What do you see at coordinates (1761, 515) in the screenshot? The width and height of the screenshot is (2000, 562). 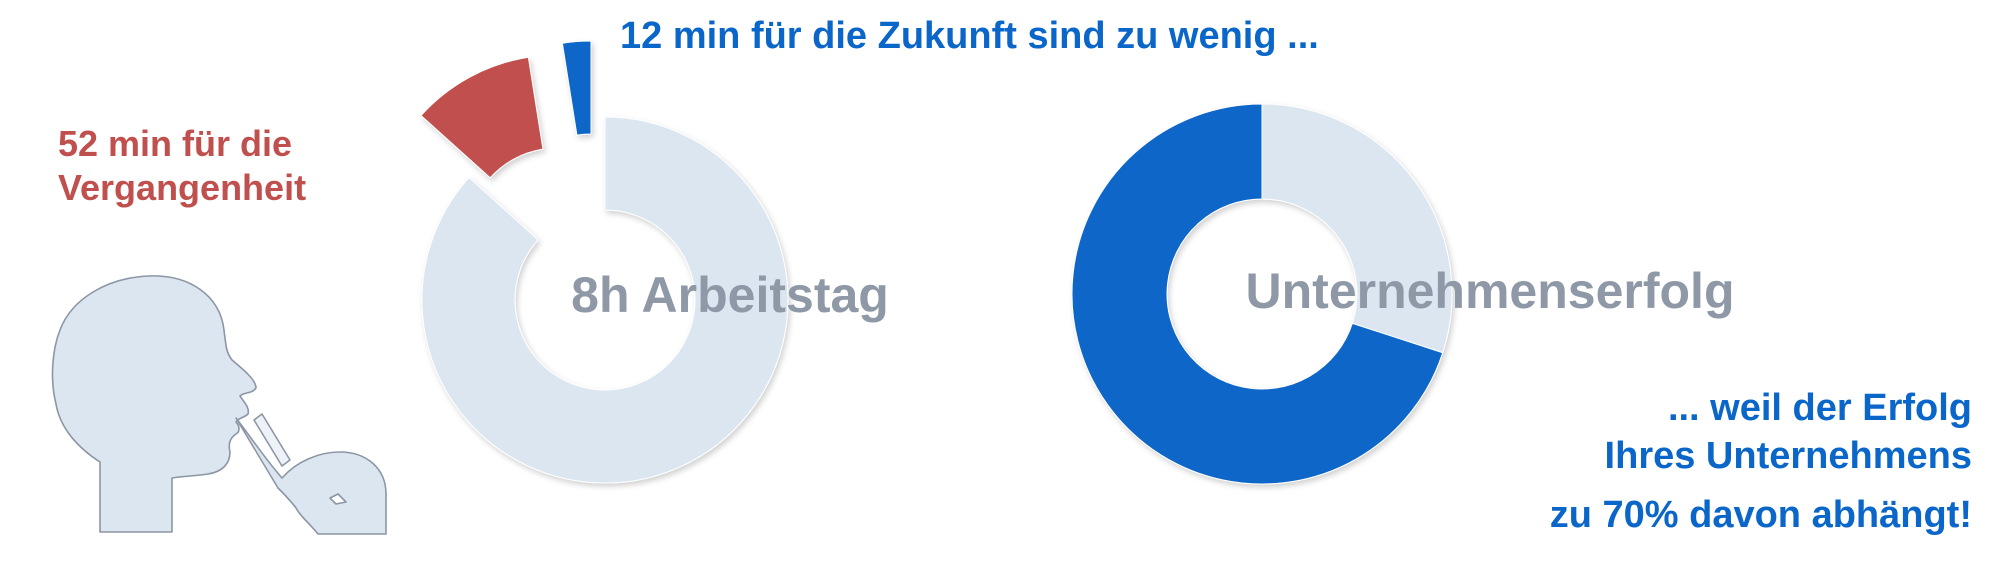 I see `conclusion-line3: zu 70% davon abhängt!` at bounding box center [1761, 515].